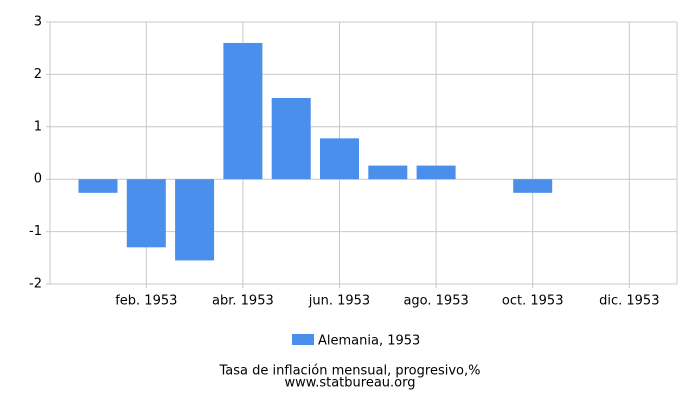 The height and width of the screenshot is (400, 700). Describe the element at coordinates (303, 339) in the screenshot. I see `legend-swatch` at that location.